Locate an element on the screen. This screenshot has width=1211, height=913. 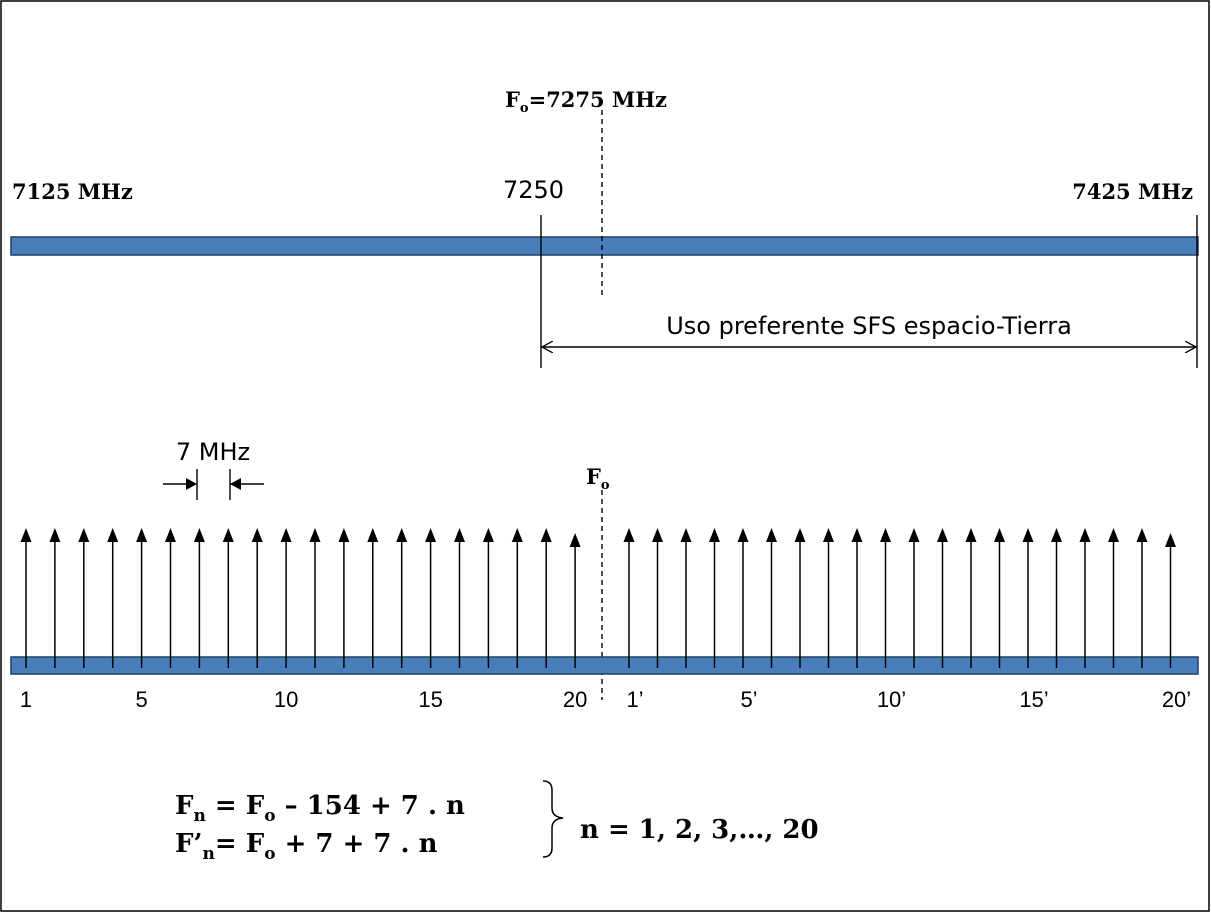
channel-label-upper-10: 10’ is located at coordinates (891, 699).